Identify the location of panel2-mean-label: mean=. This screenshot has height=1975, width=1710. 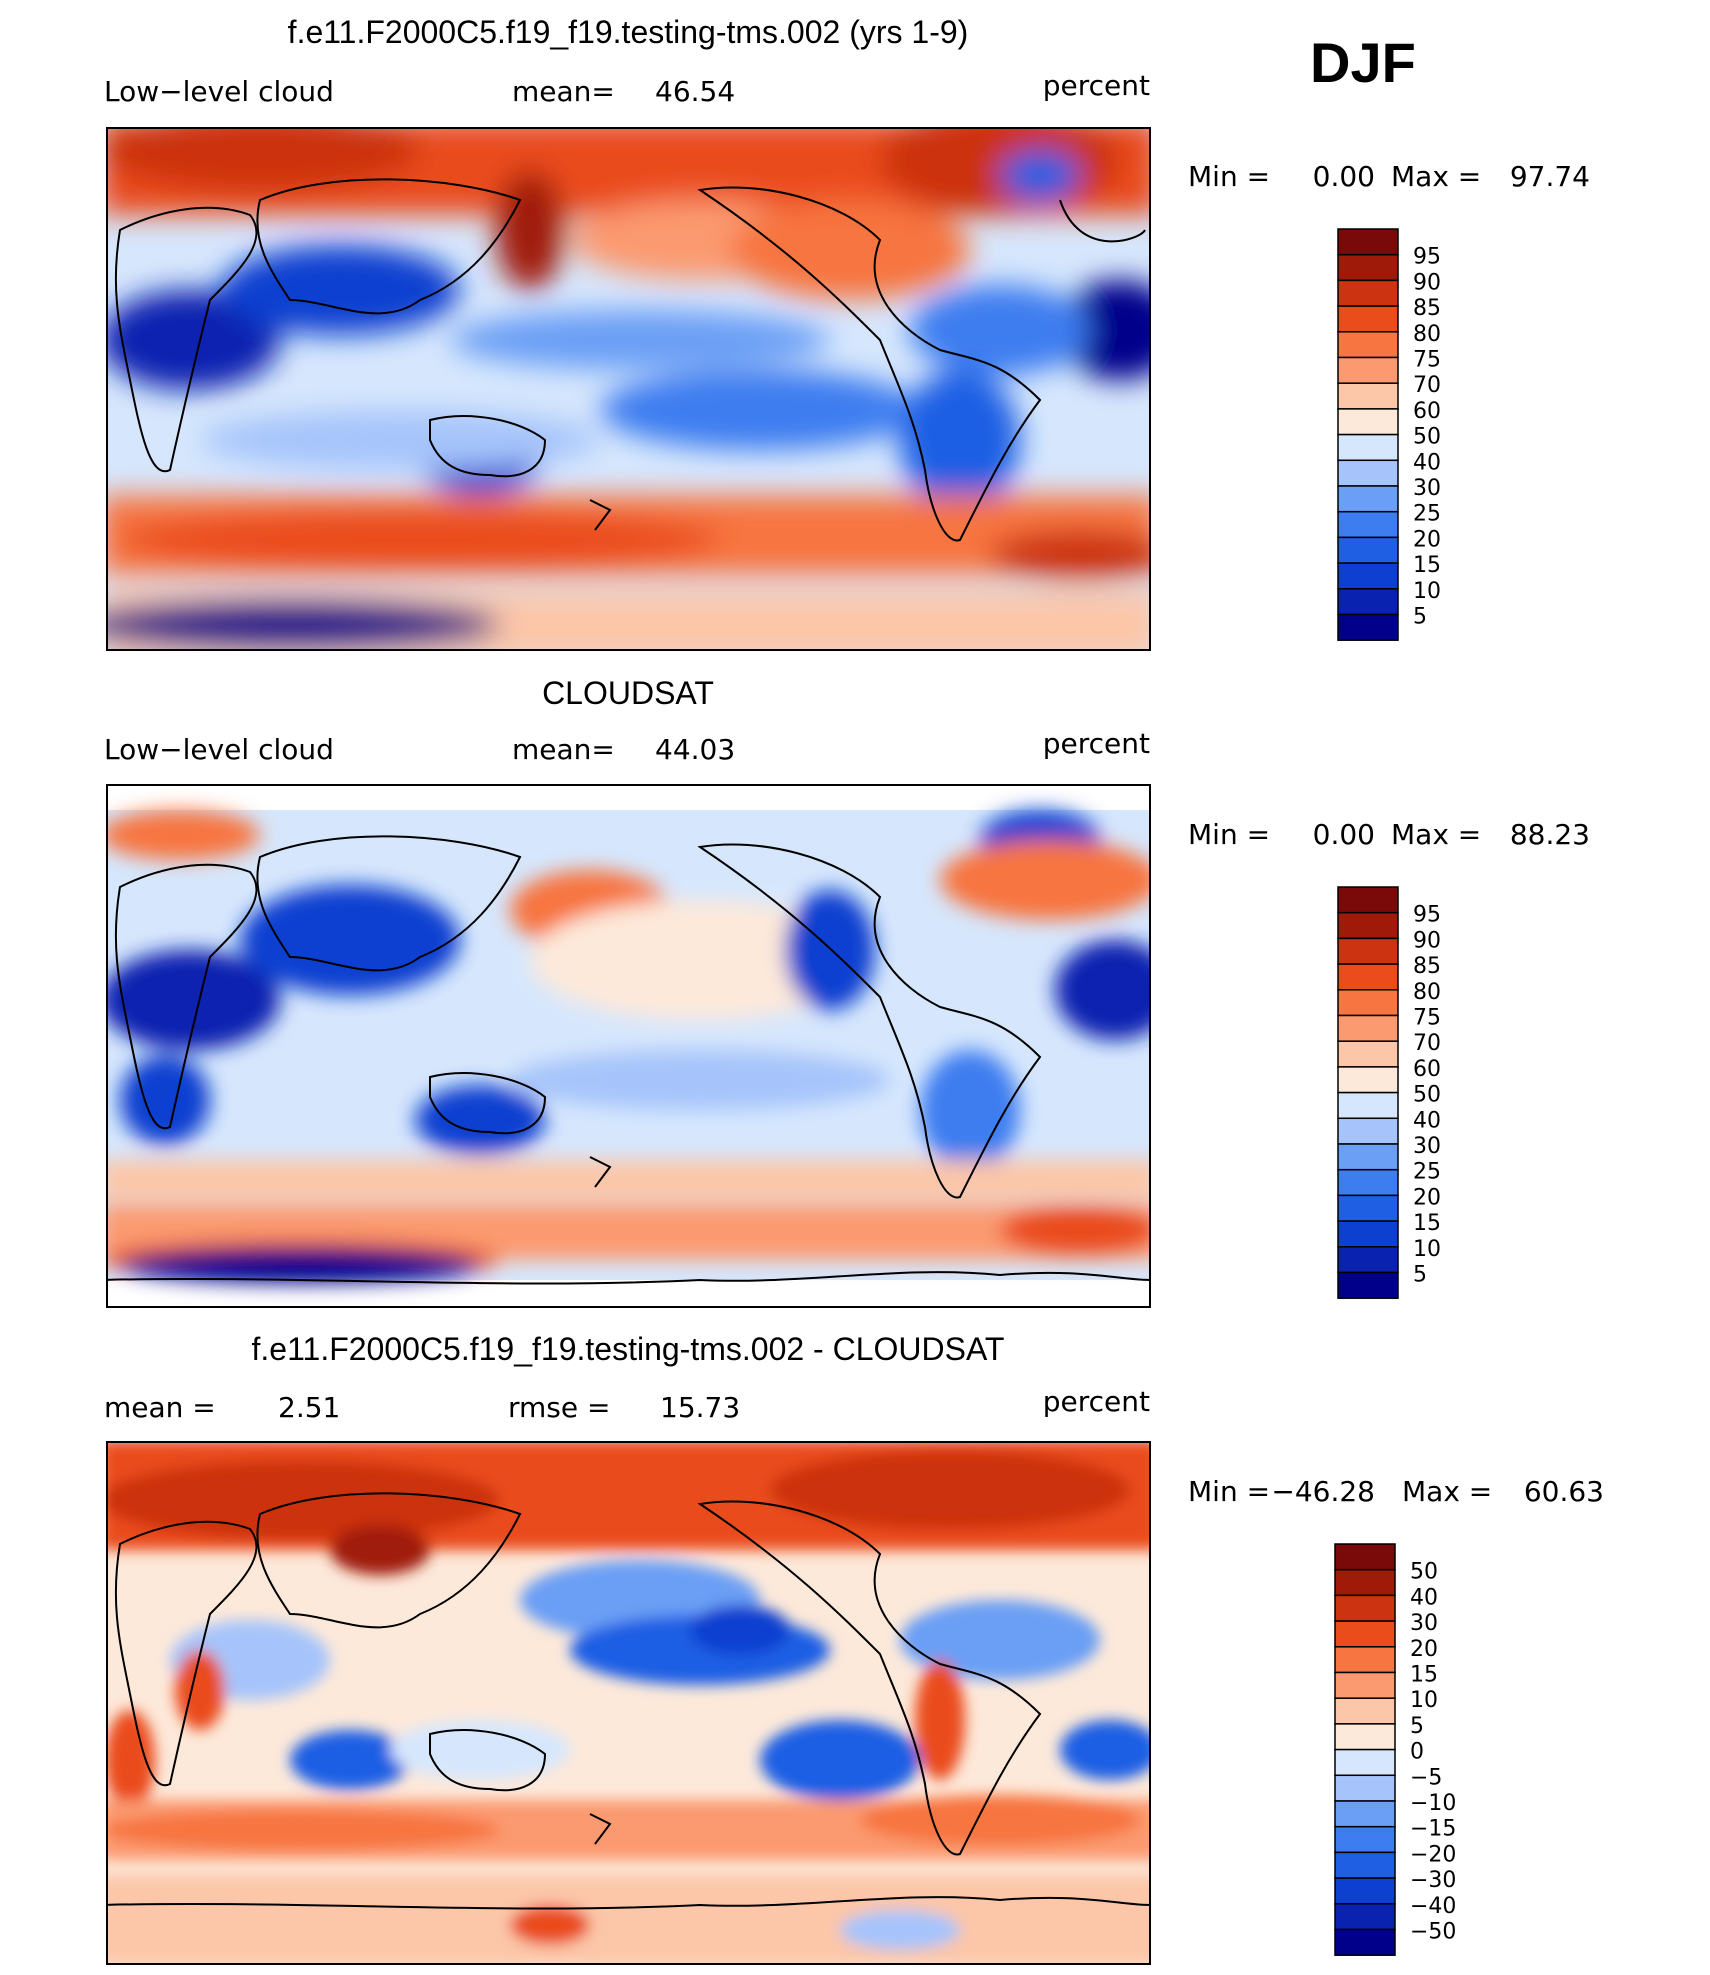
(563, 749).